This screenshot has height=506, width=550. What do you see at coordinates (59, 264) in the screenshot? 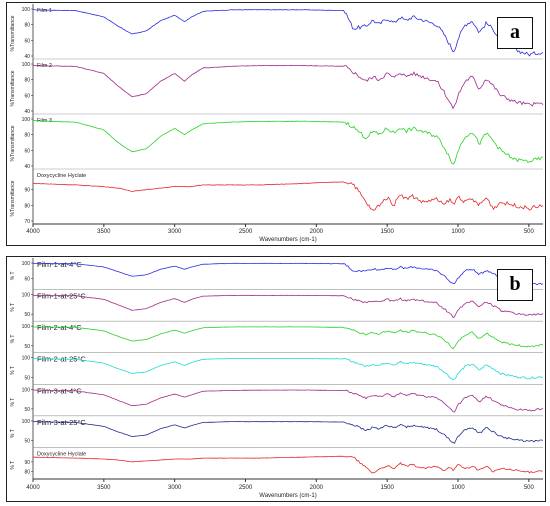
I see `series-label: Film-1-at-4°C` at bounding box center [59, 264].